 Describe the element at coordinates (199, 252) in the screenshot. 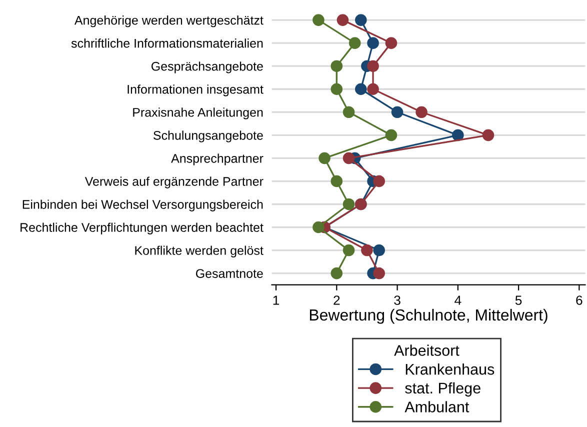

I see `y-tick-label: Konflikte werden gelöst` at that location.